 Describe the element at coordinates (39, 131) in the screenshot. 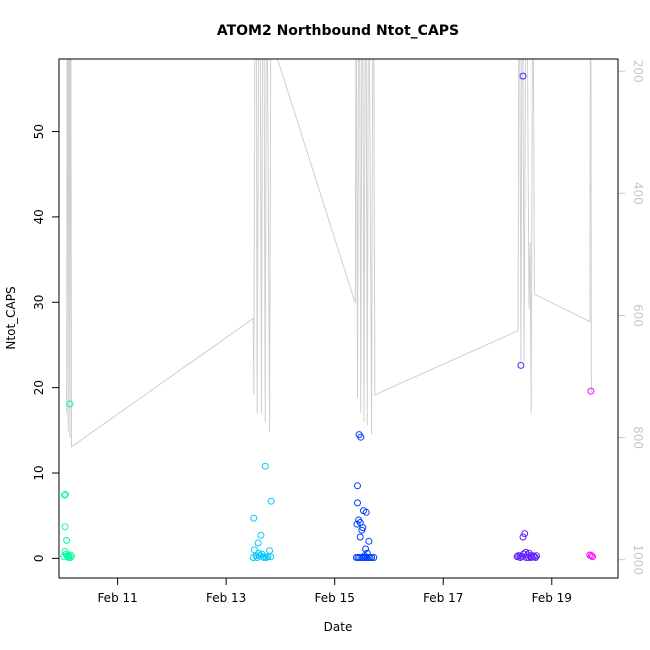

I see `y-tick-label: 50` at that location.